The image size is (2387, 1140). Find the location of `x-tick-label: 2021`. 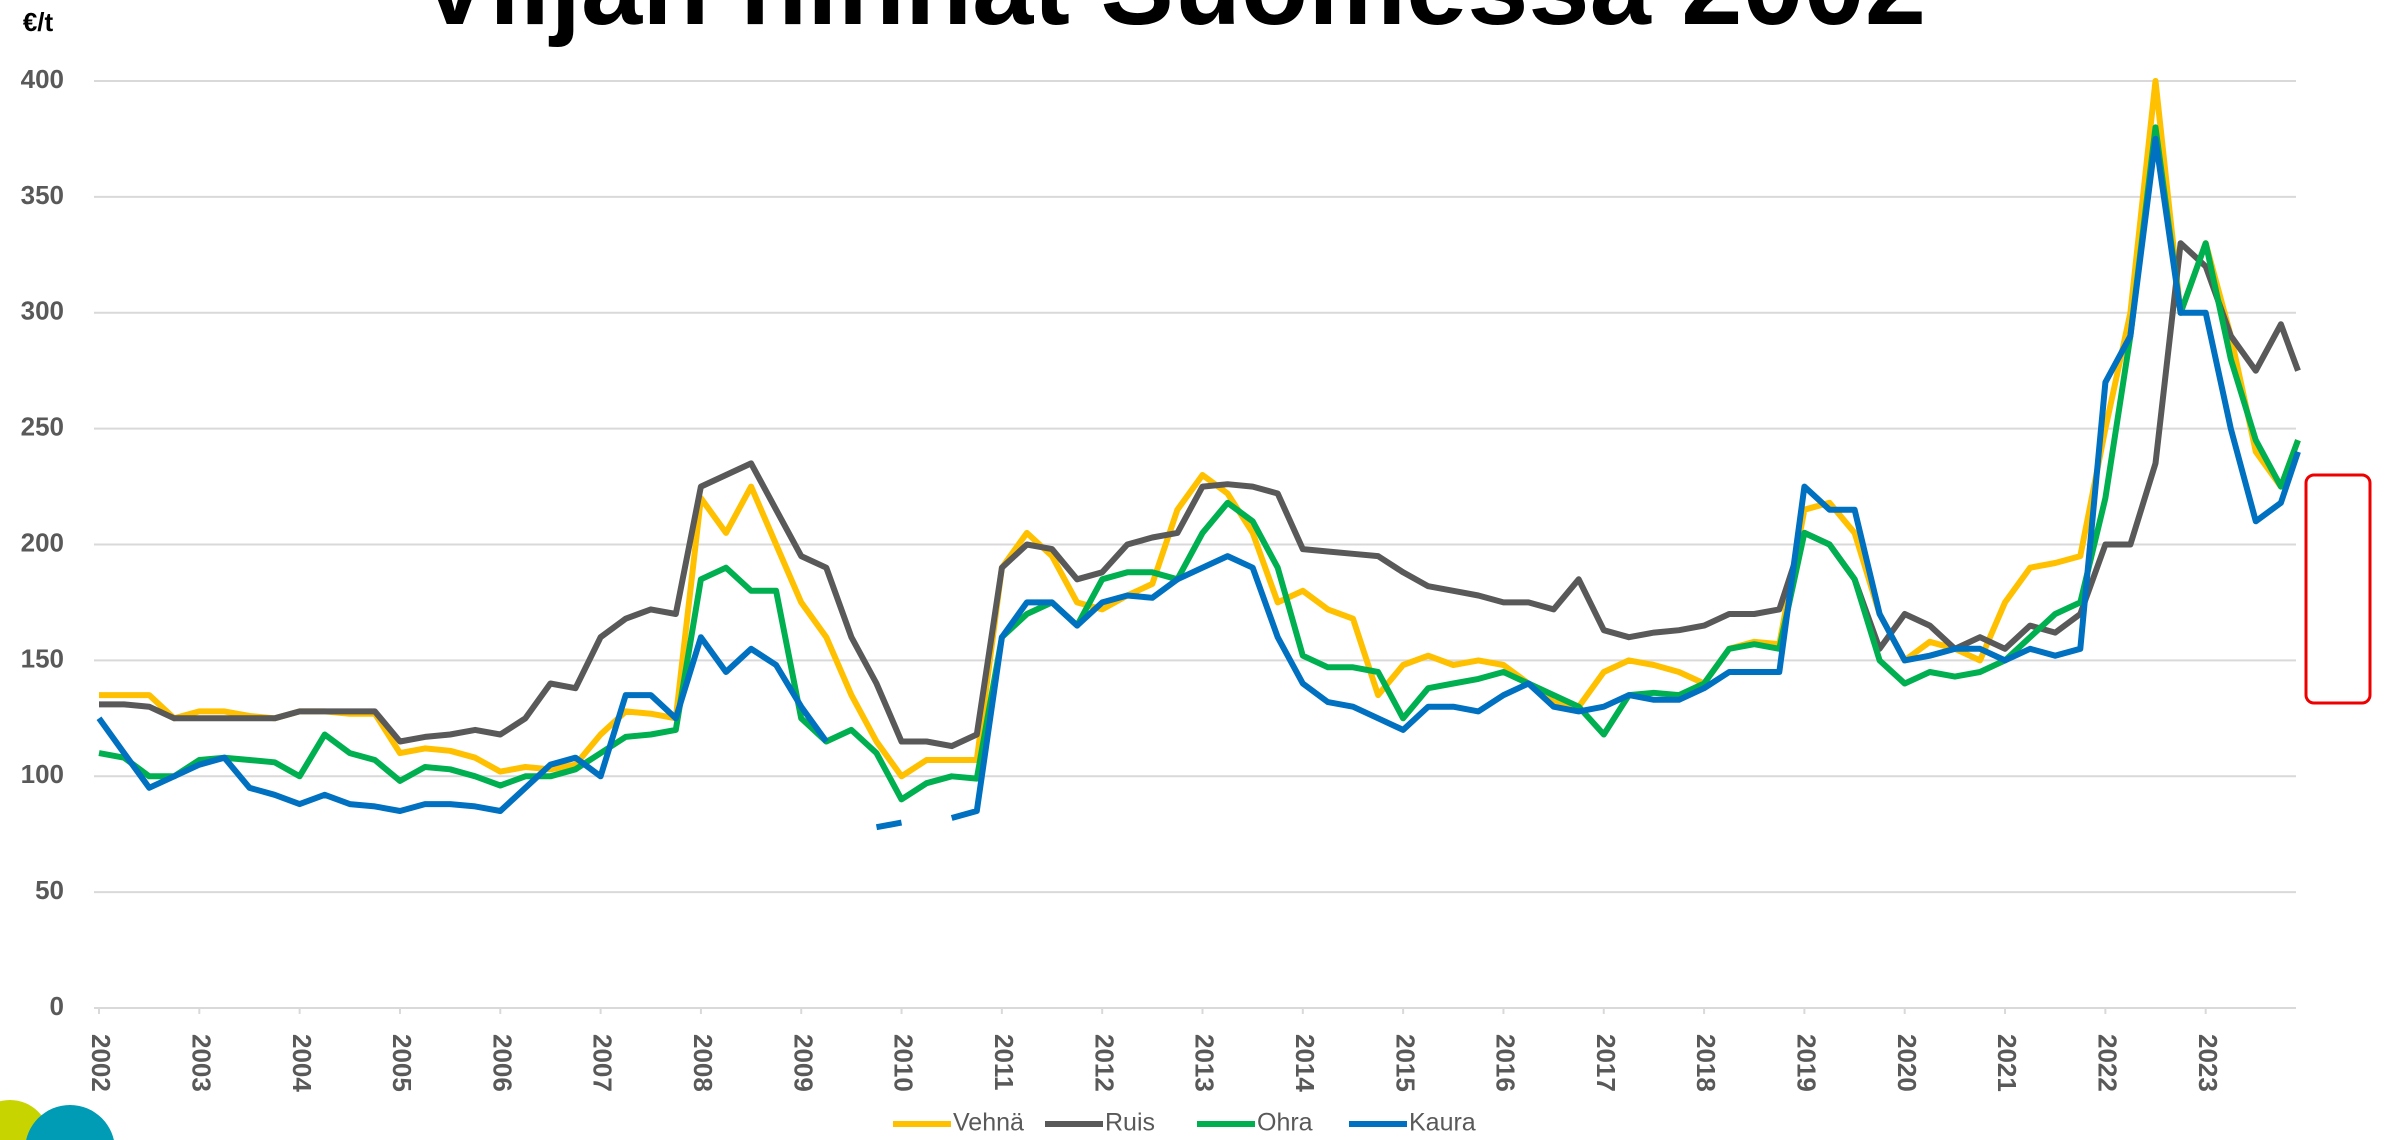

x-tick-label: 2021 is located at coordinates (2007, 1063).